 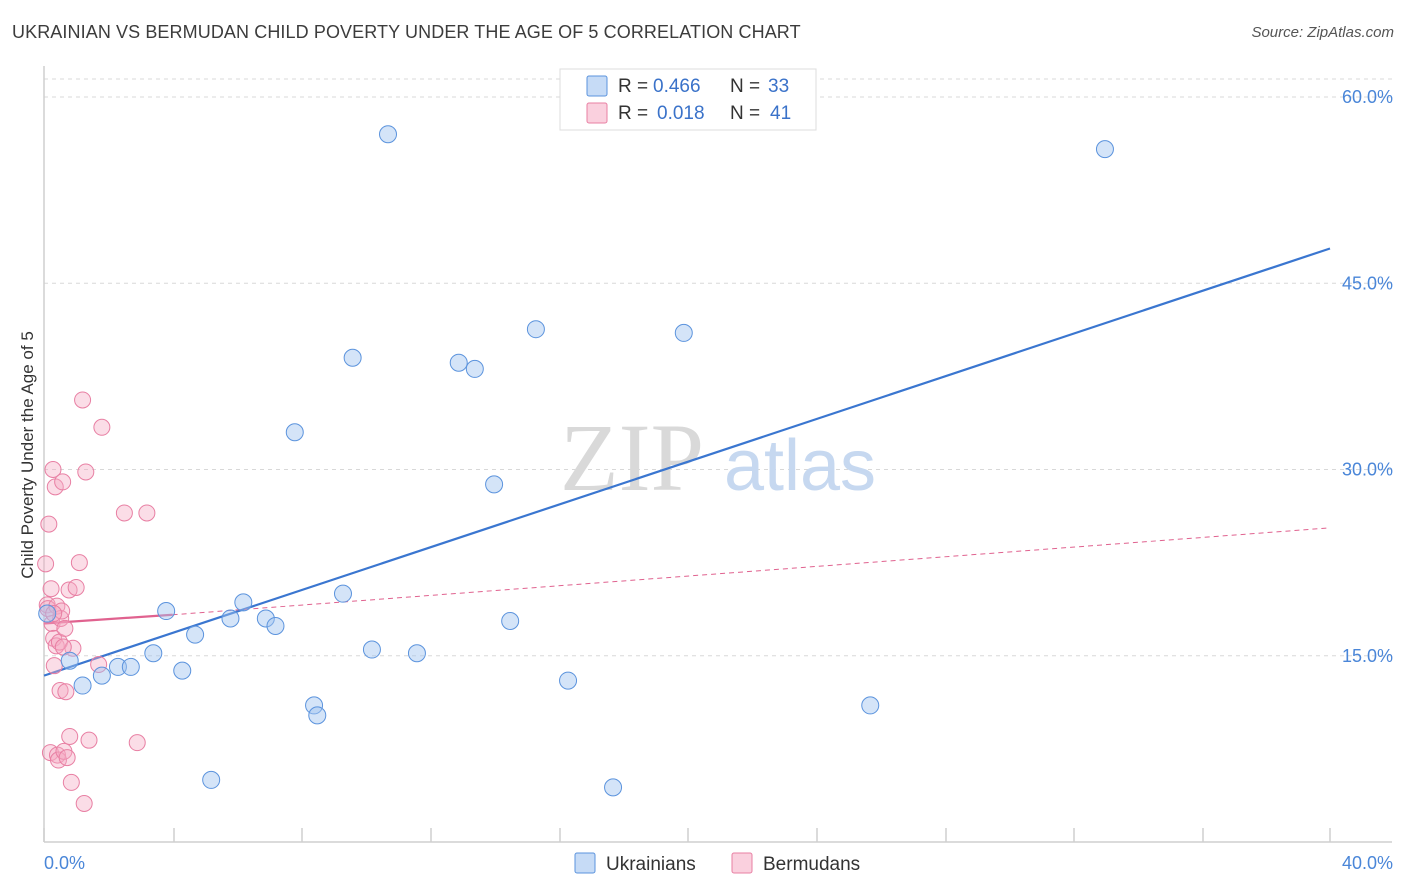 What do you see at coordinates (688, 99) in the screenshot?
I see `legend: R = 0.466 N = 33 R = 0.018 N = 41` at bounding box center [688, 99].